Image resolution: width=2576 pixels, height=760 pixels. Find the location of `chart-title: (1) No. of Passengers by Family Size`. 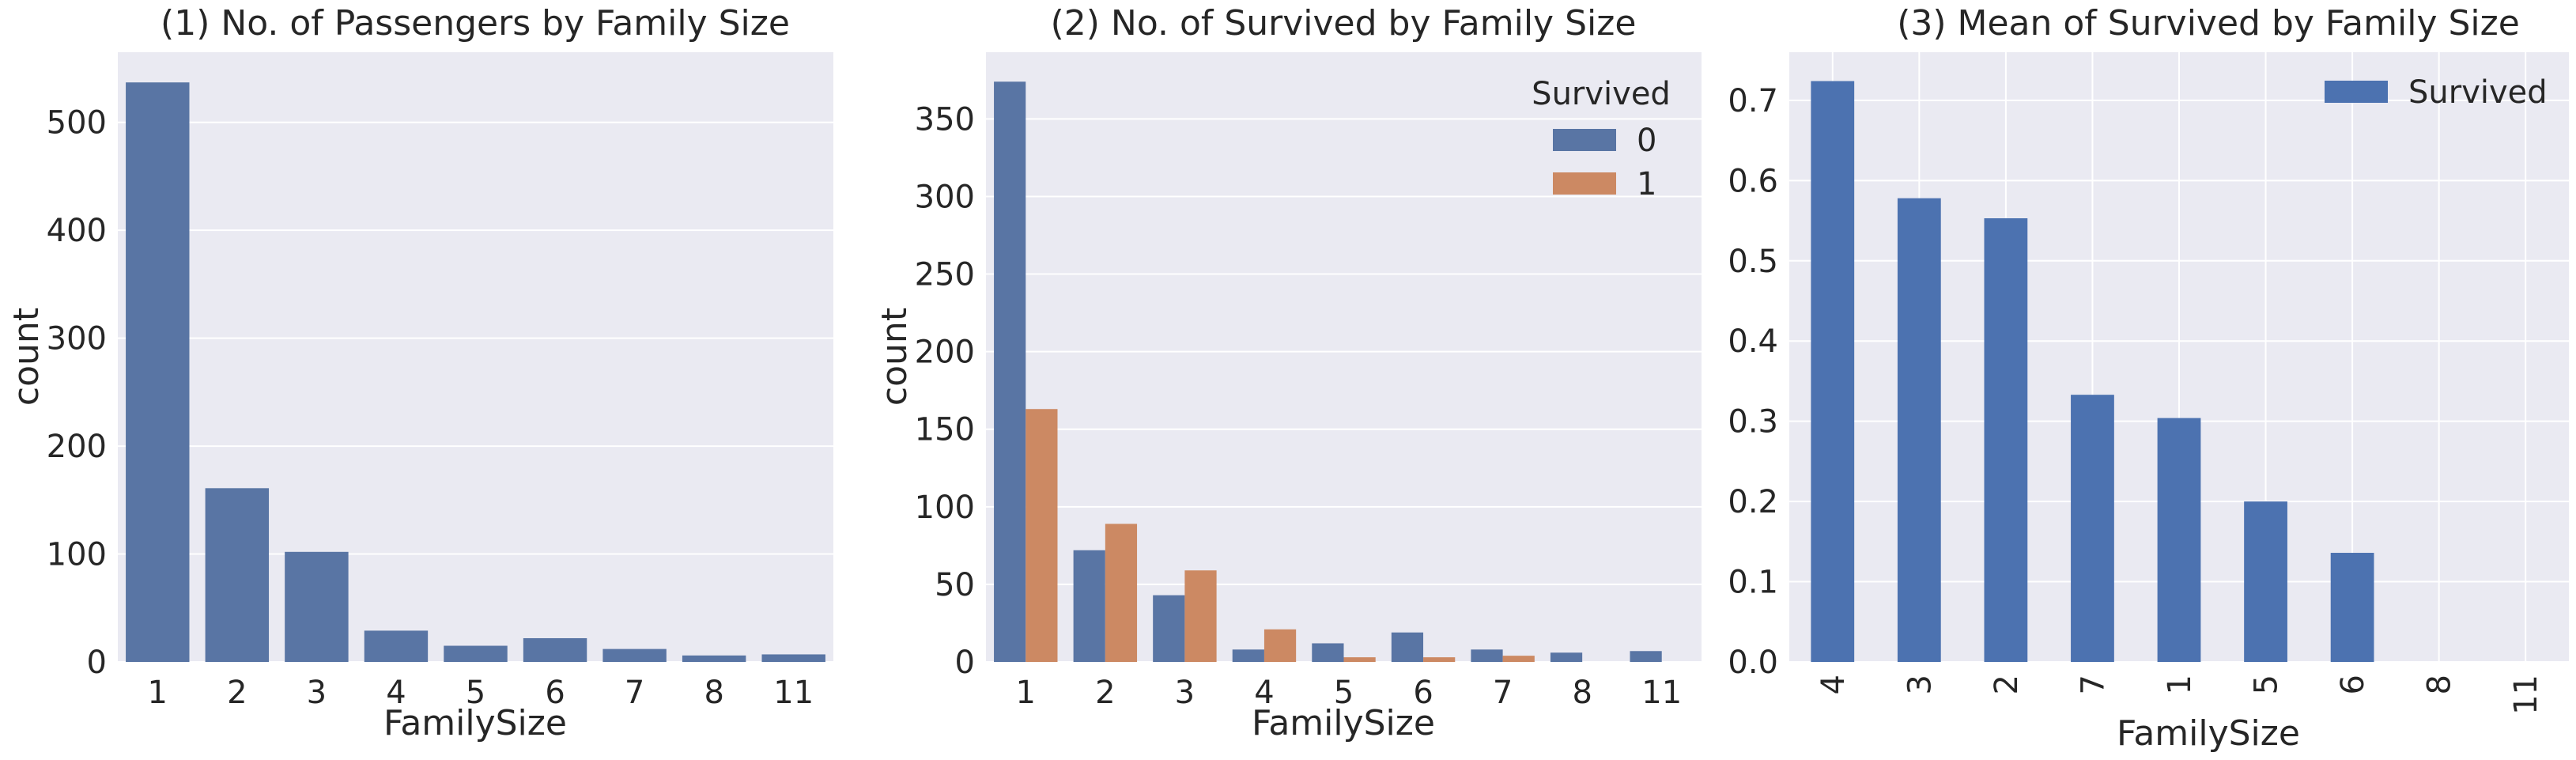

chart-title: (1) No. of Passengers by Family Size is located at coordinates (475, 23).